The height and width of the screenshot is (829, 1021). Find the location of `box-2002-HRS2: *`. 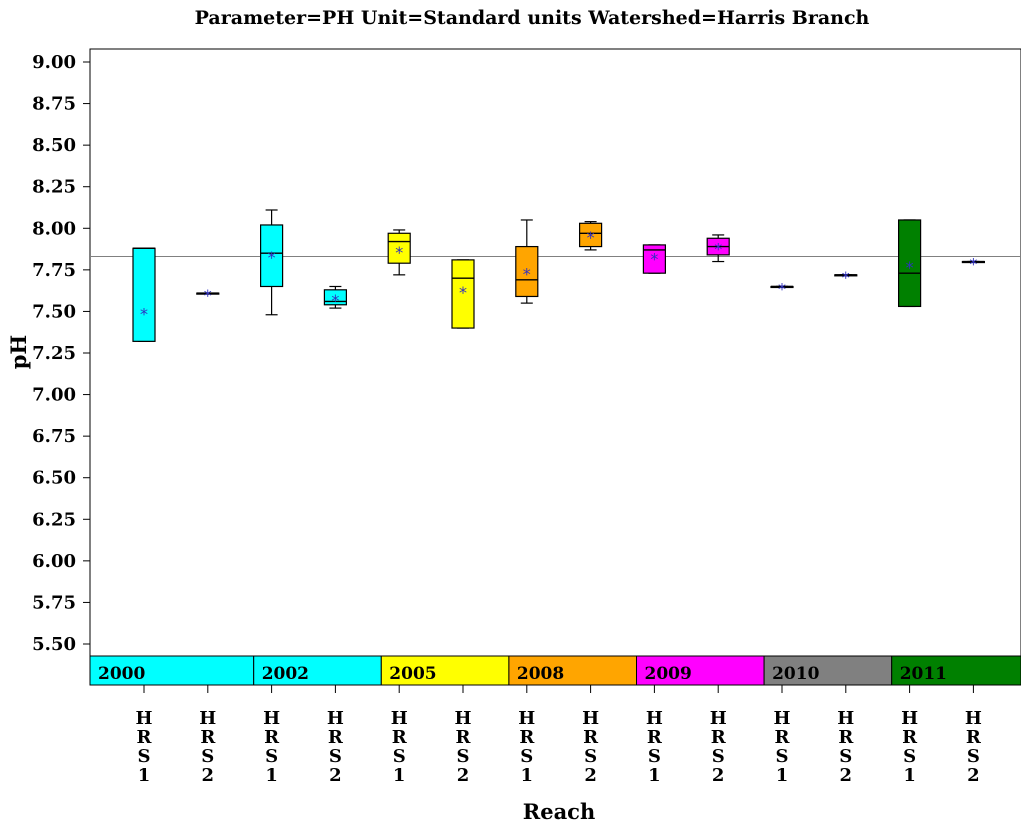

box-2002-HRS2: * is located at coordinates (335, 297).